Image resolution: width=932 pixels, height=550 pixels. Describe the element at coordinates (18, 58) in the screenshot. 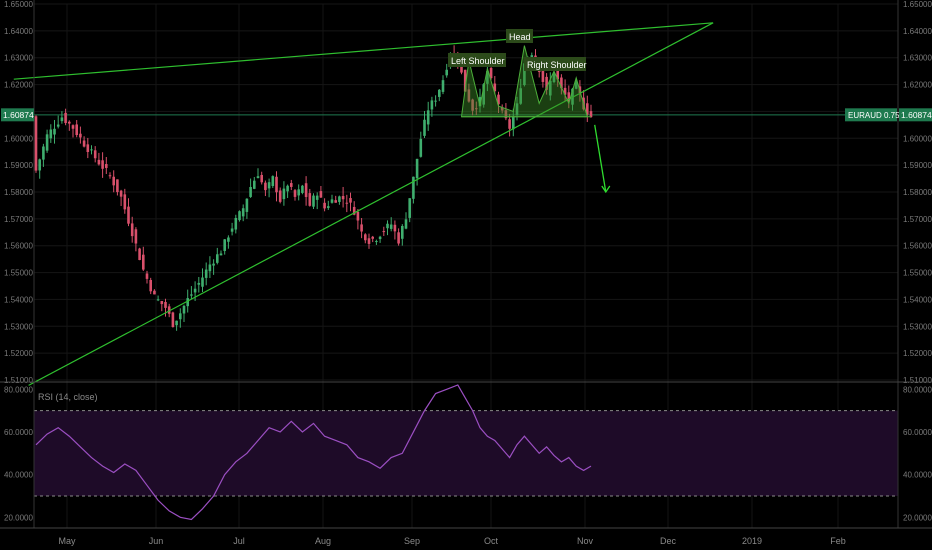

I see `price-tick-label-left: 1.63000` at that location.